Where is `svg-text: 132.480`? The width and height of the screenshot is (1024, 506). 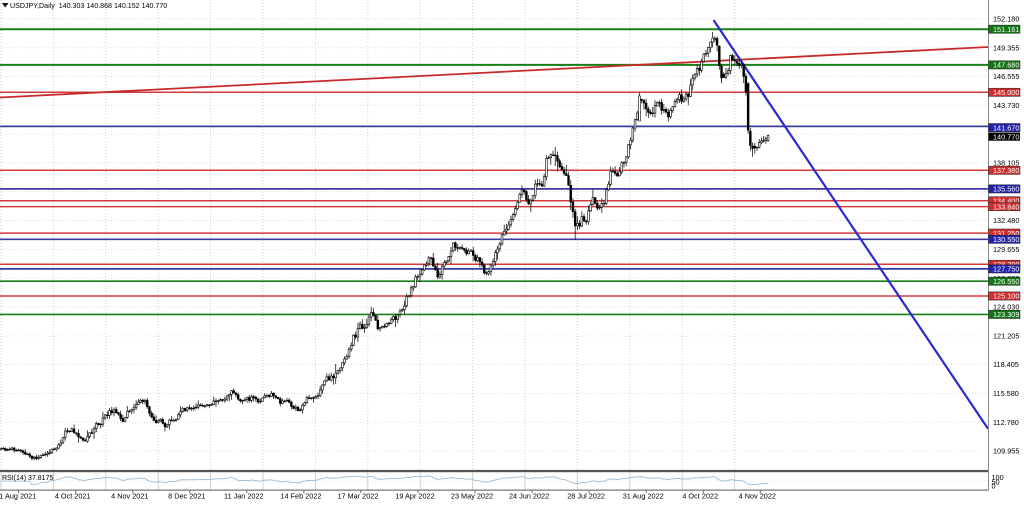 svg-text: 132.480 is located at coordinates (1006, 220).